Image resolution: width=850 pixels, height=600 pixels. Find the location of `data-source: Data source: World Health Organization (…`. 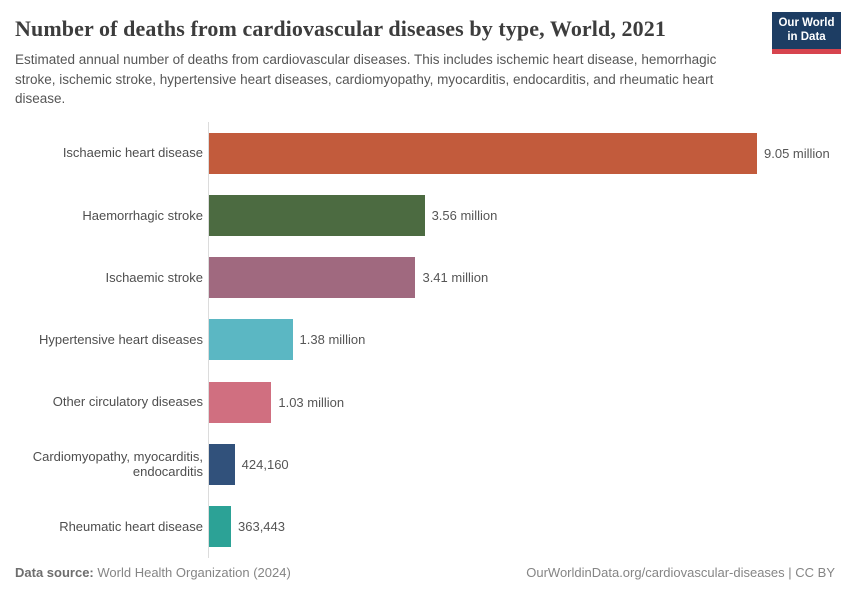

data-source: Data source: World Health Organization (… is located at coordinates (153, 572).